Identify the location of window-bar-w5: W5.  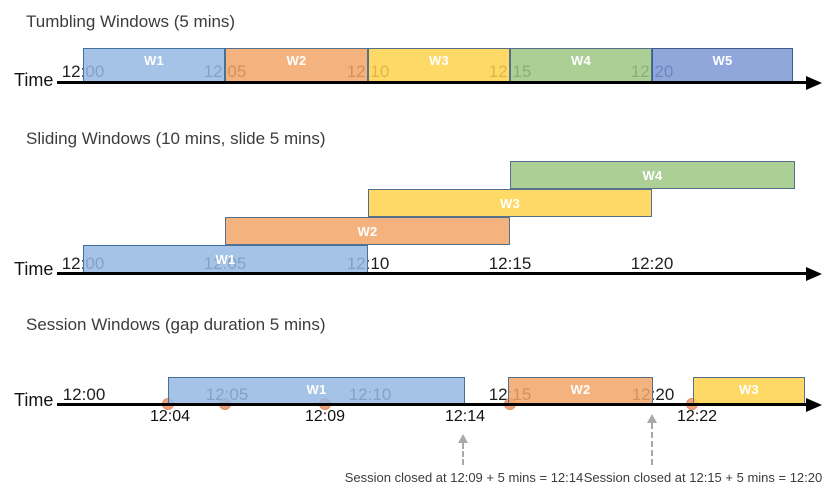
(722, 65).